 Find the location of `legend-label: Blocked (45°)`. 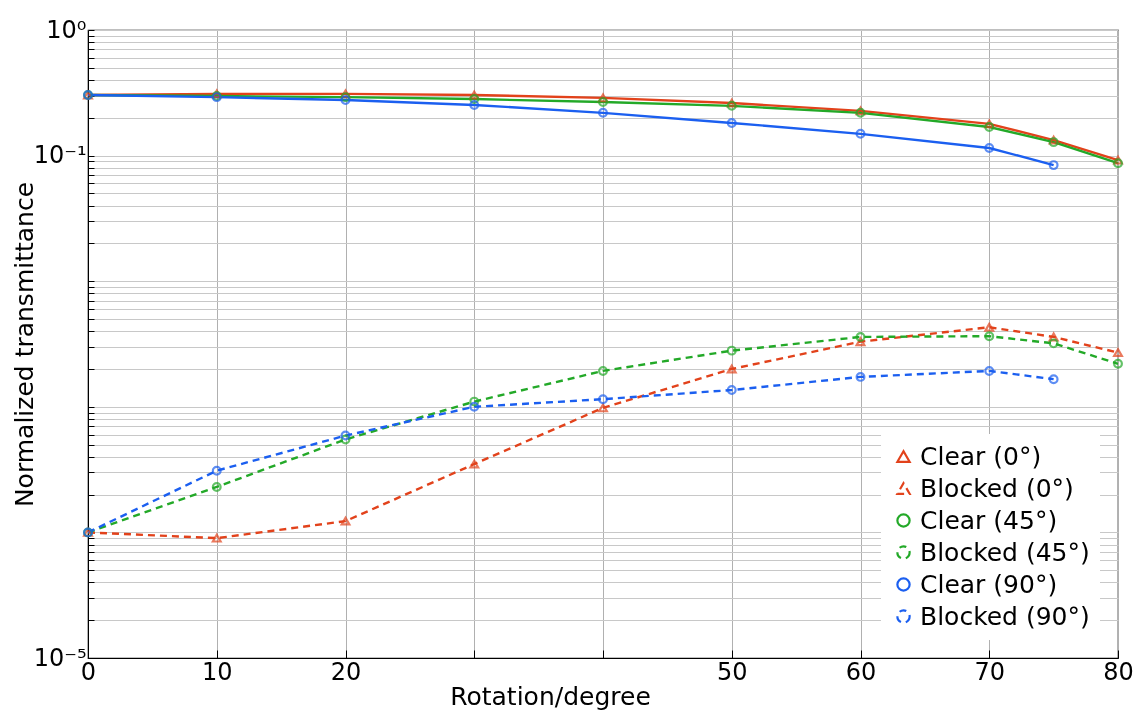

legend-label: Blocked (45°) is located at coordinates (1005, 552).